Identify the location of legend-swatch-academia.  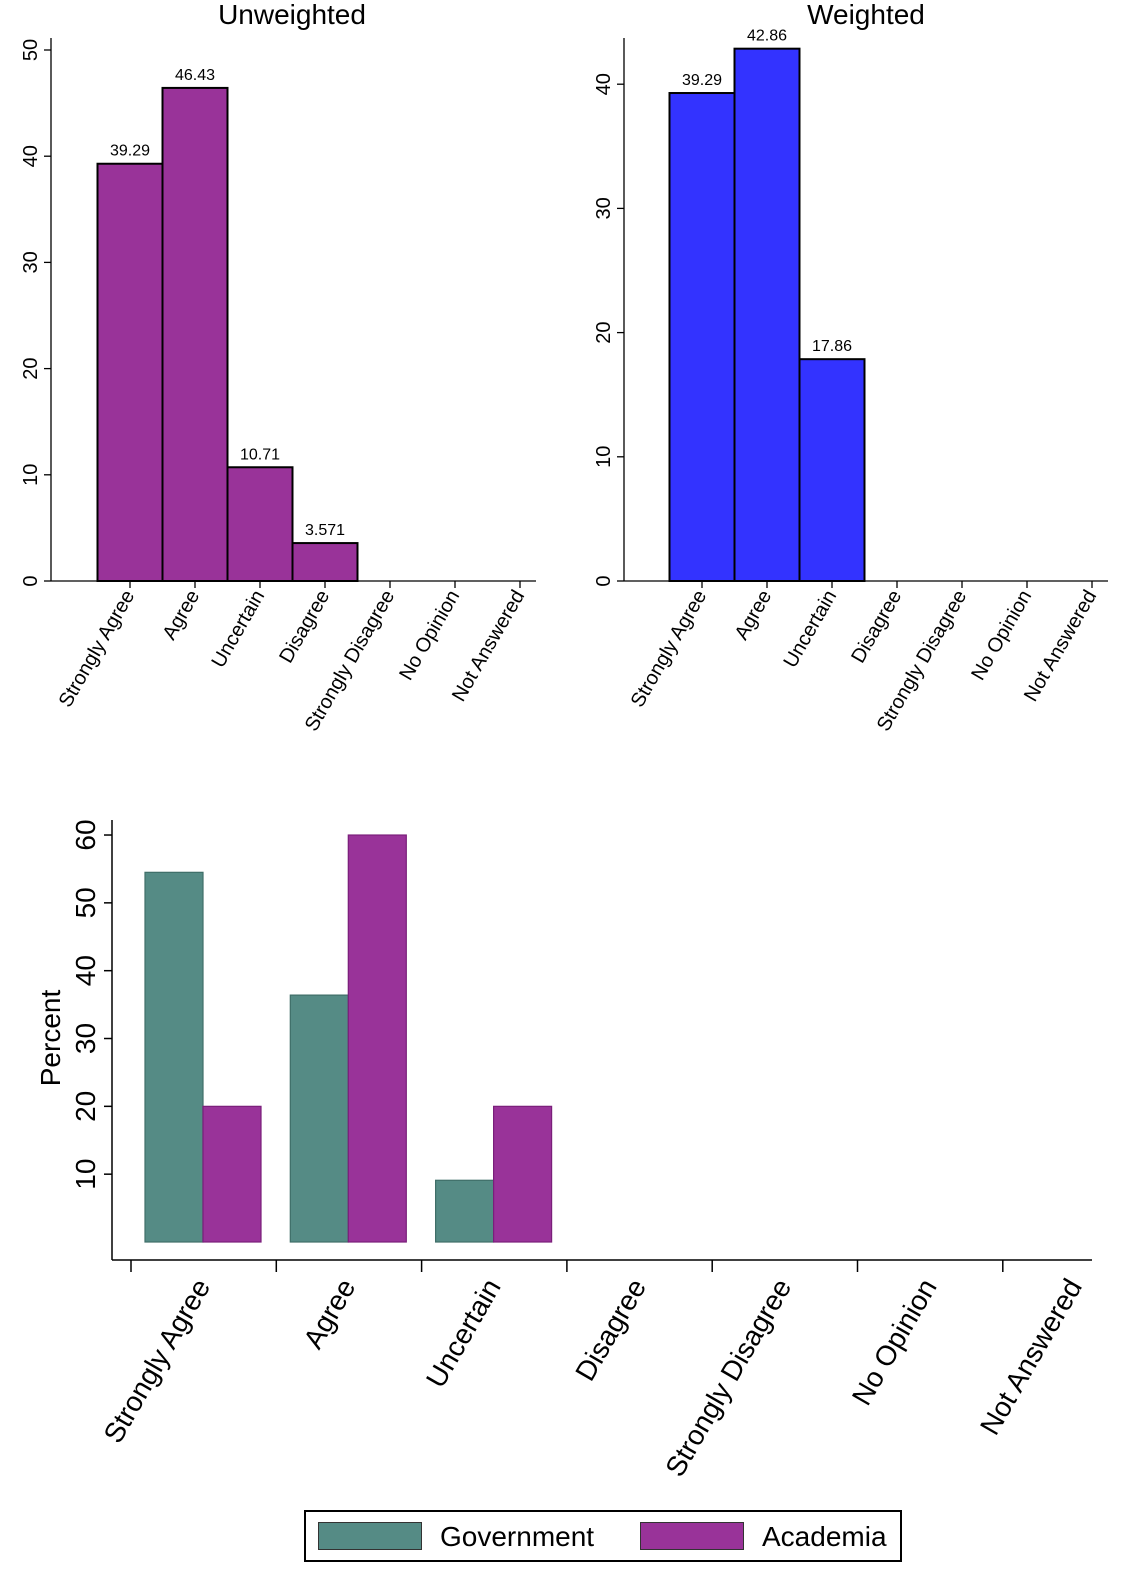
(692, 1536).